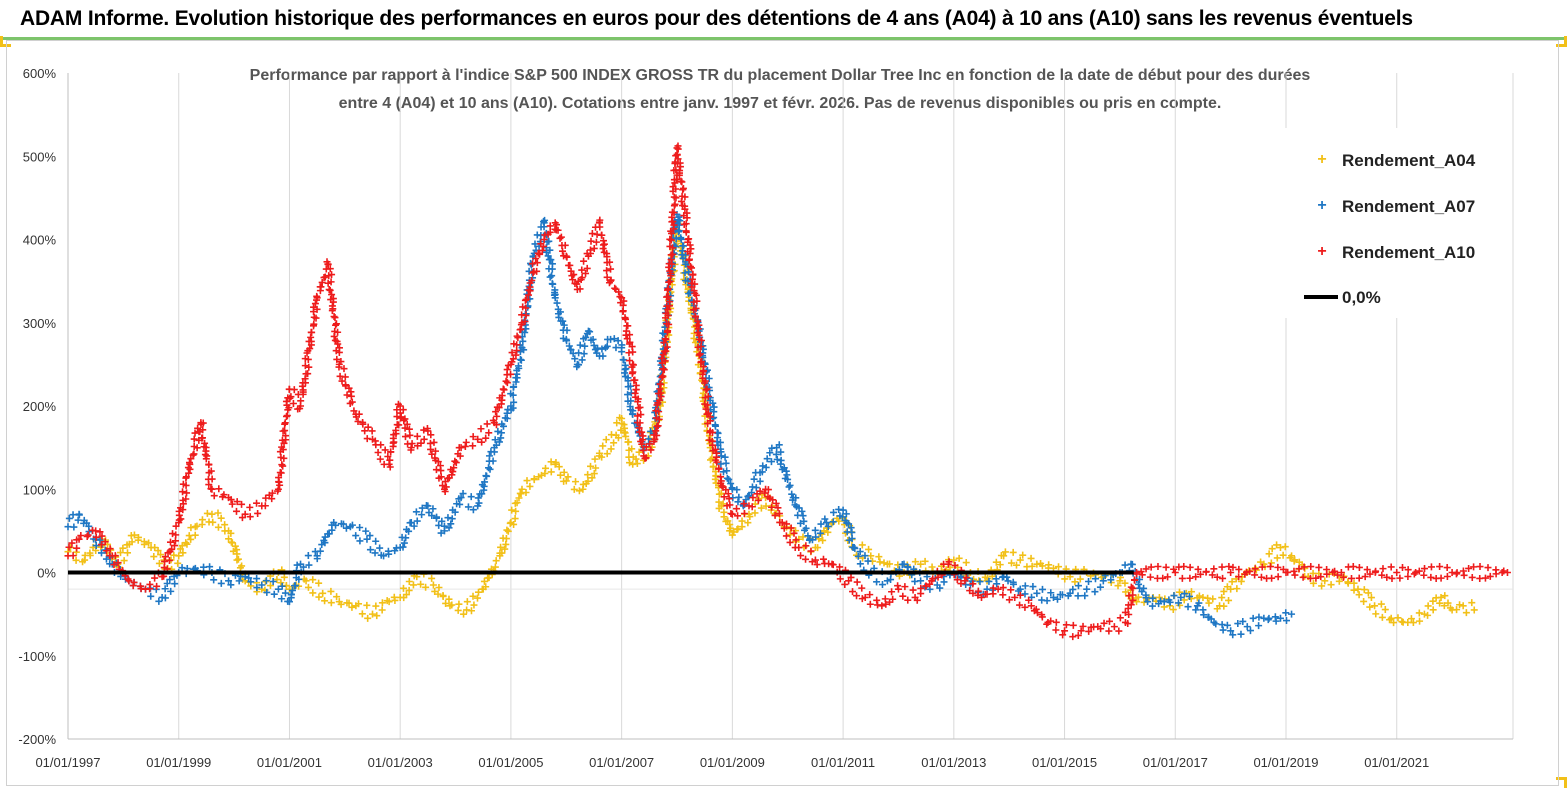  Describe the element at coordinates (46, 573) in the screenshot. I see `y-tick-label: 0%` at that location.